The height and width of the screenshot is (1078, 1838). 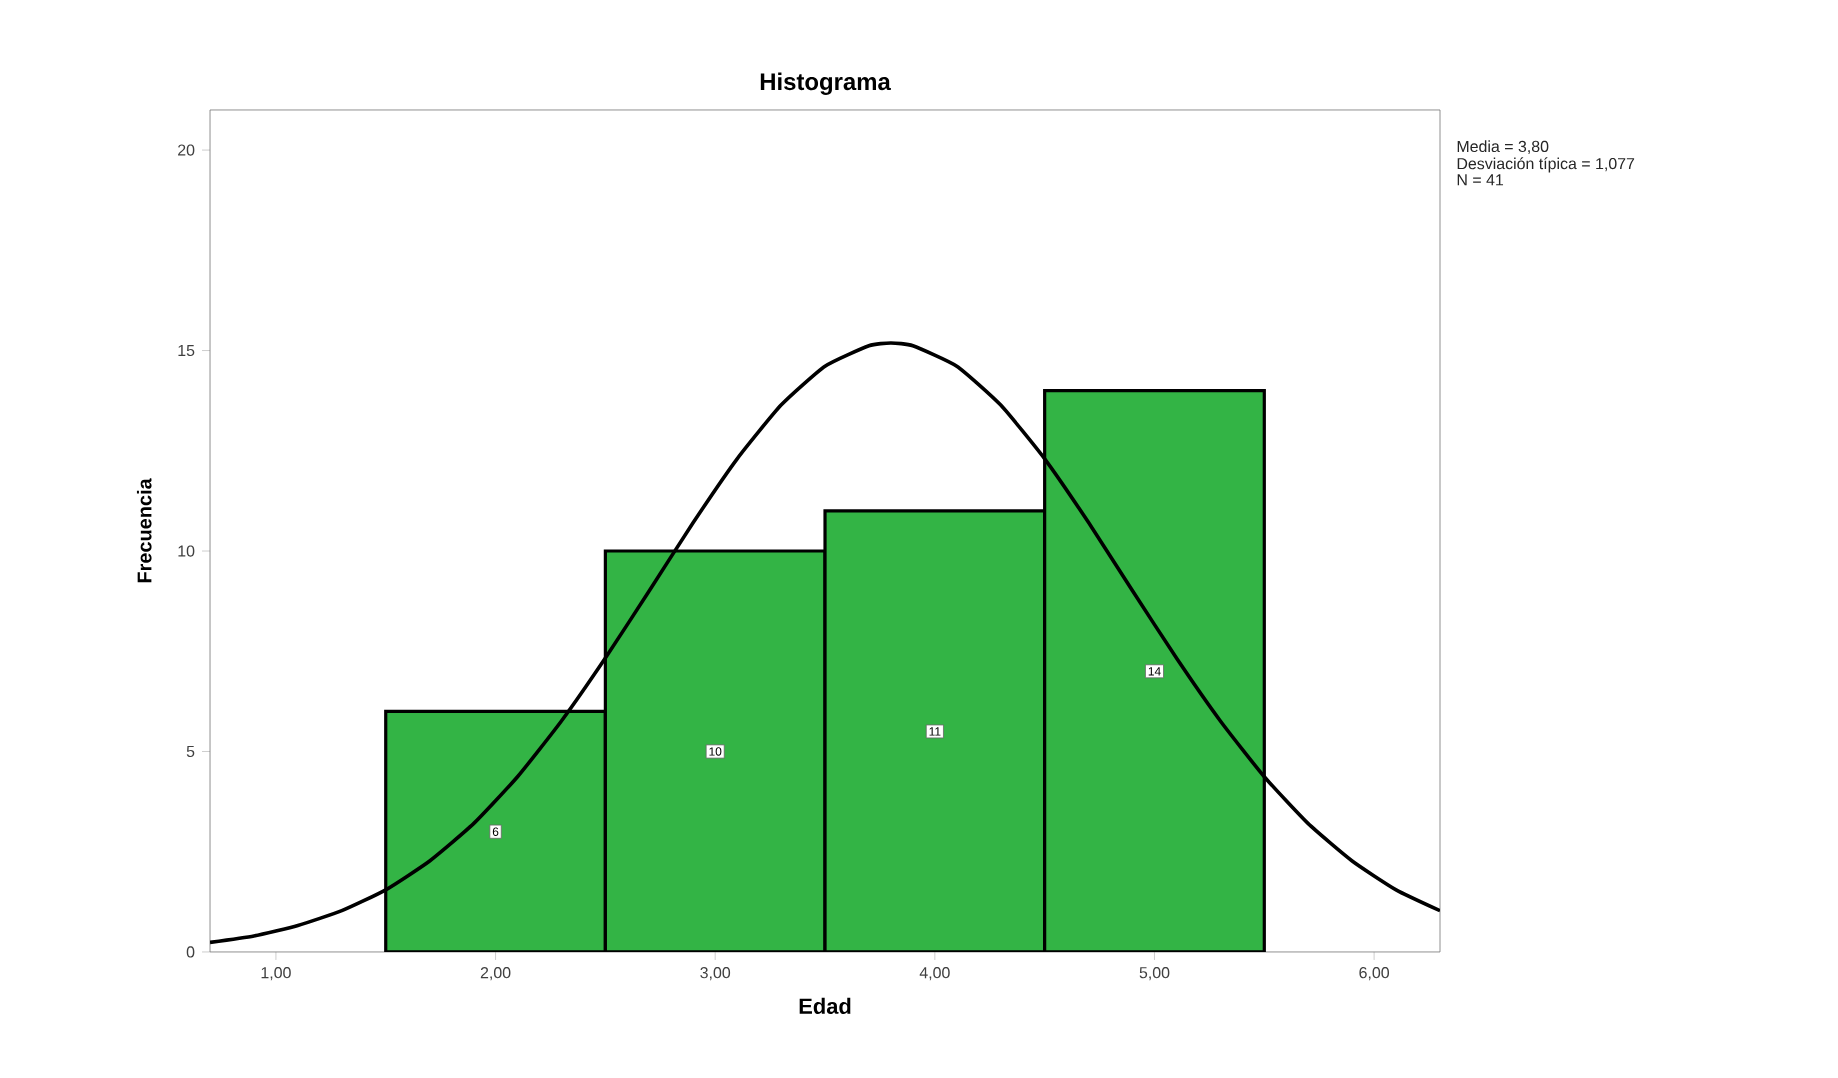 I want to click on y-axis-title: Frecuencia, so click(x=144, y=530).